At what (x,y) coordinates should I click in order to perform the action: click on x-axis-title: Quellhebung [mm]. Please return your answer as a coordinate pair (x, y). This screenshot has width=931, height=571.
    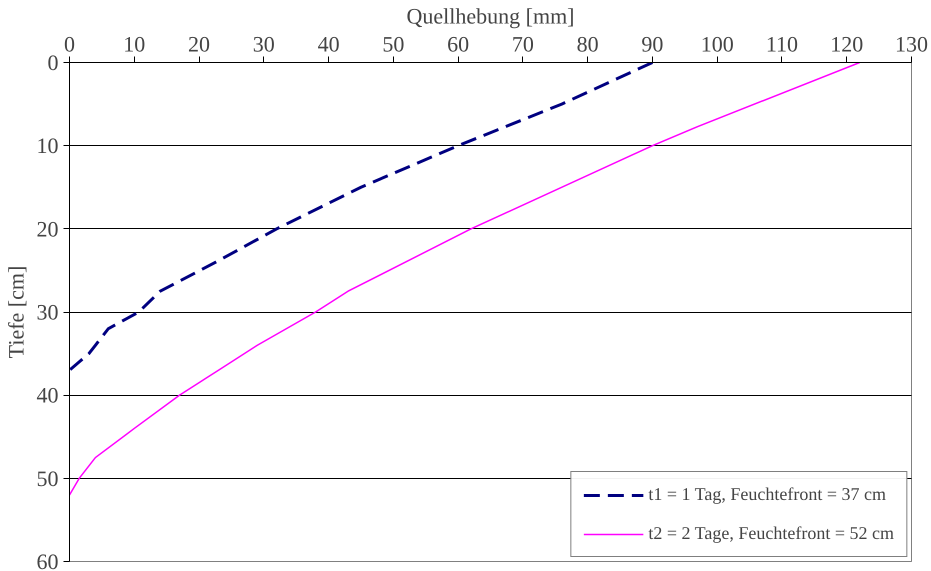
    Looking at the image, I should click on (490, 16).